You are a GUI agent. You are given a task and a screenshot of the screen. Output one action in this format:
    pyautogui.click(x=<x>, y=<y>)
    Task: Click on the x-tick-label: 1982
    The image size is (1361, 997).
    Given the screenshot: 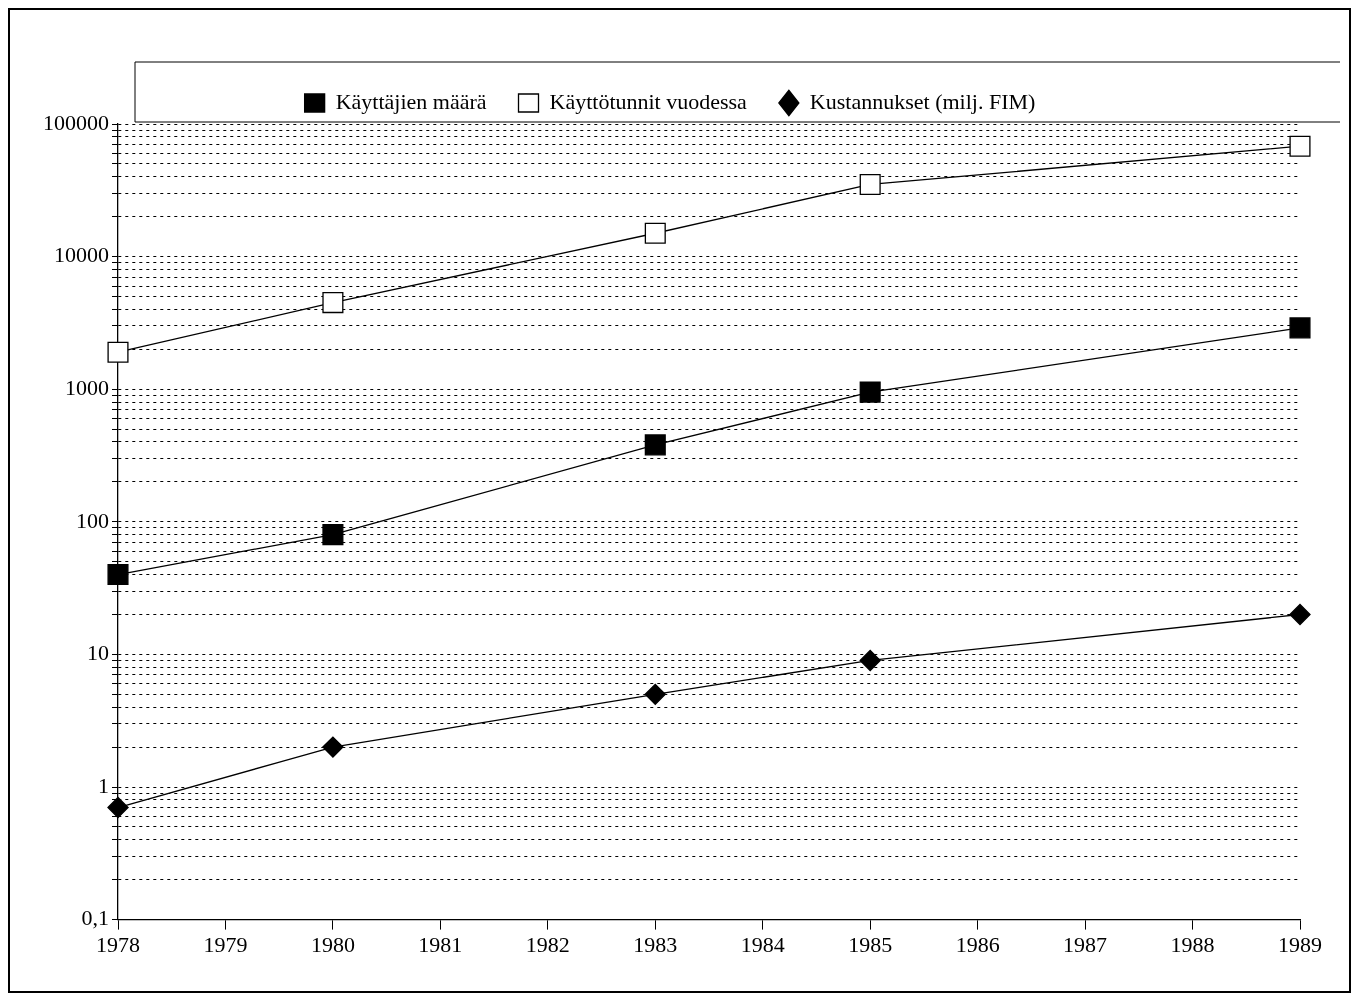 What is the action you would take?
    pyautogui.click(x=547, y=944)
    